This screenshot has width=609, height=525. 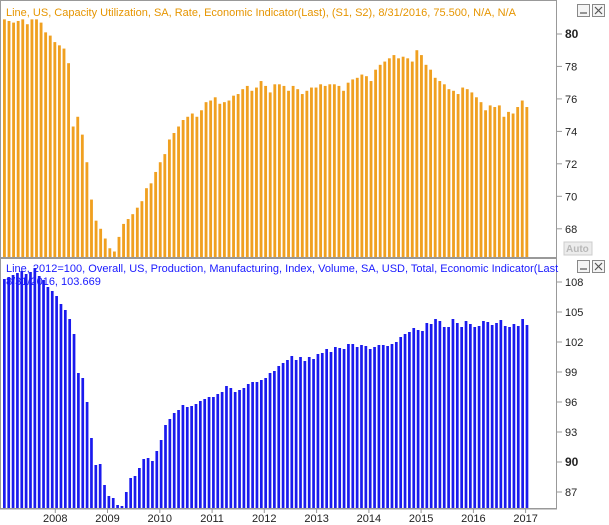 I want to click on bottom-minimize-button, so click(x=583, y=266).